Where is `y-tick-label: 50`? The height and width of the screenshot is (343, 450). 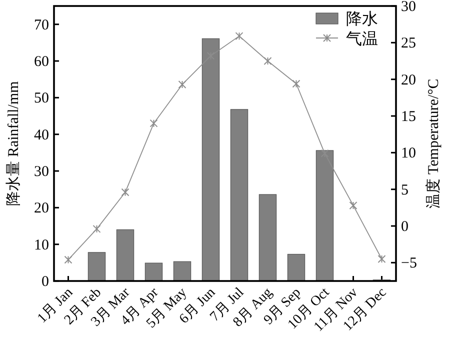
y-tick-label: 50 is located at coordinates (41, 98).